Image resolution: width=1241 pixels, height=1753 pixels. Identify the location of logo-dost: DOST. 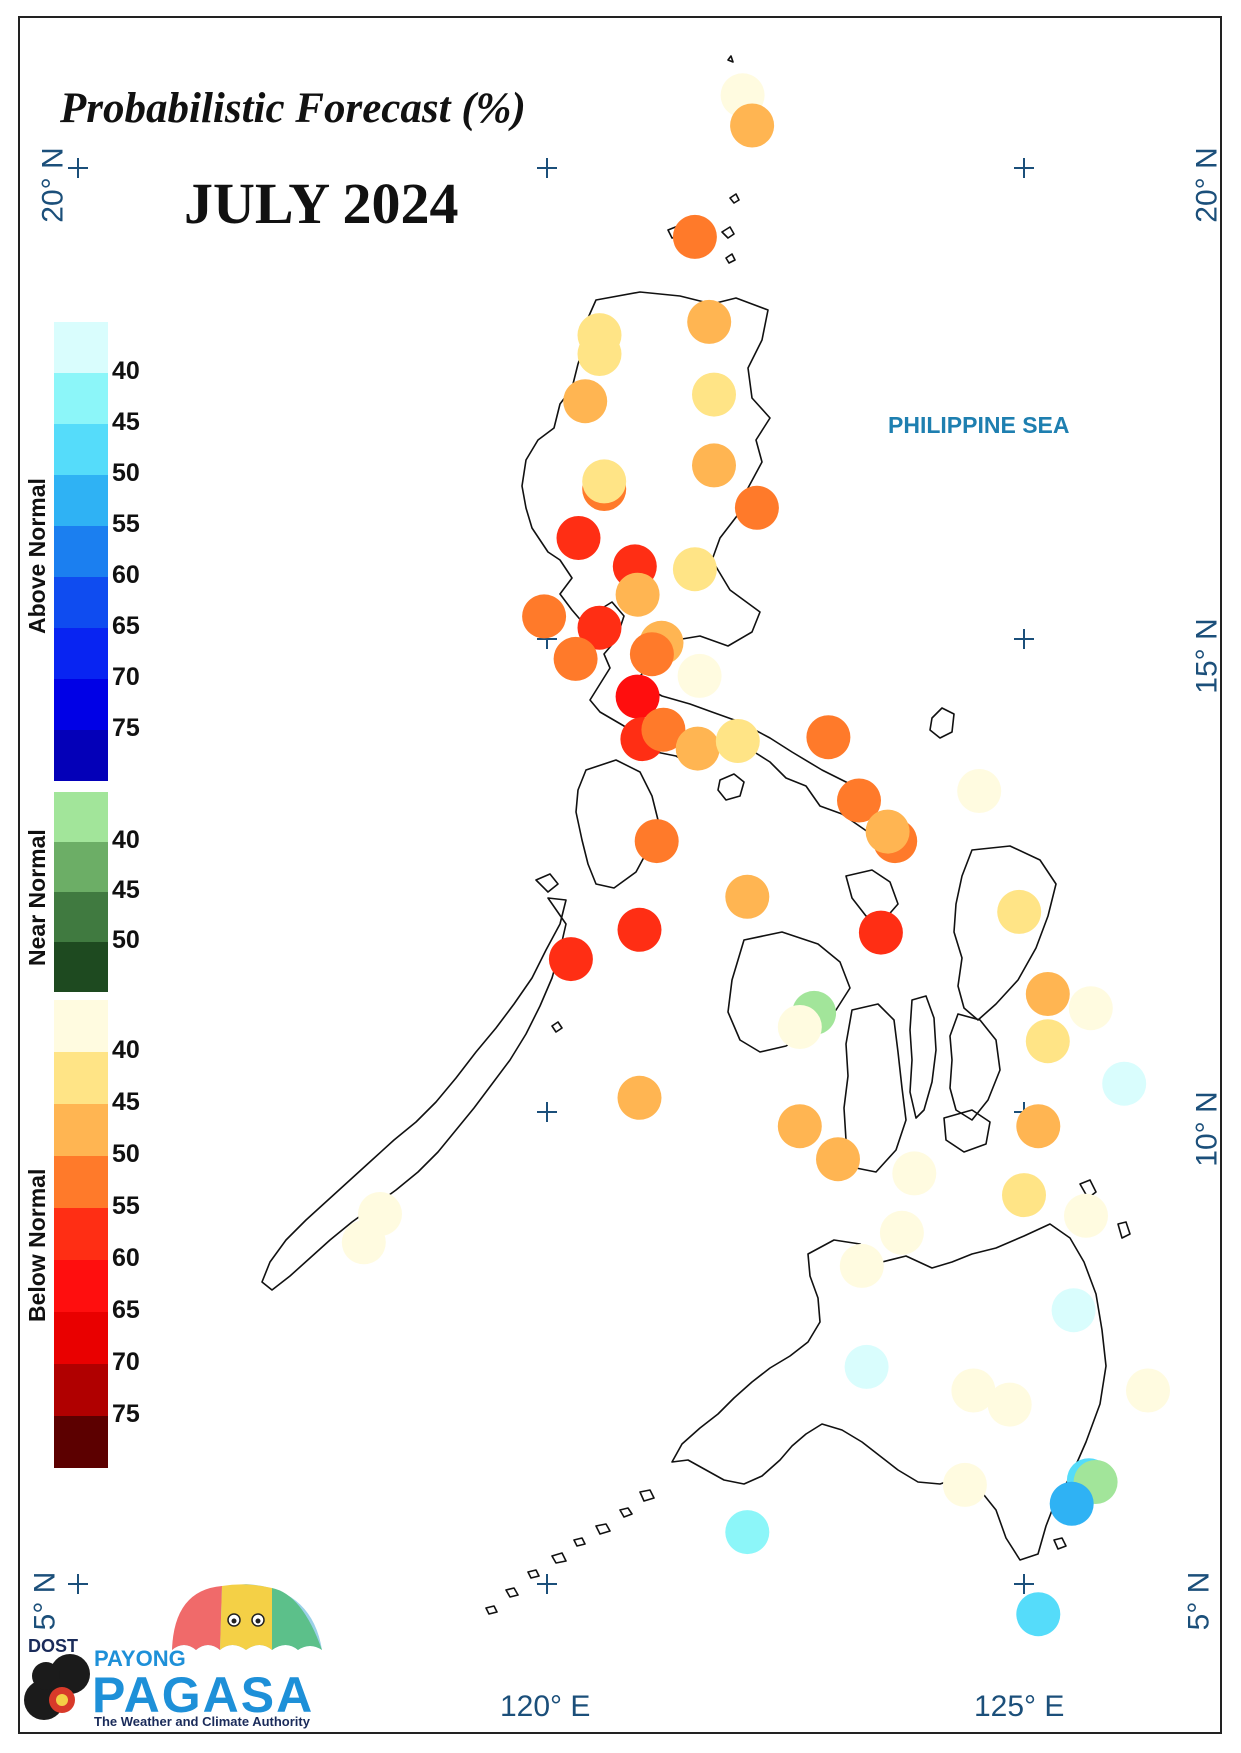
(53, 1646).